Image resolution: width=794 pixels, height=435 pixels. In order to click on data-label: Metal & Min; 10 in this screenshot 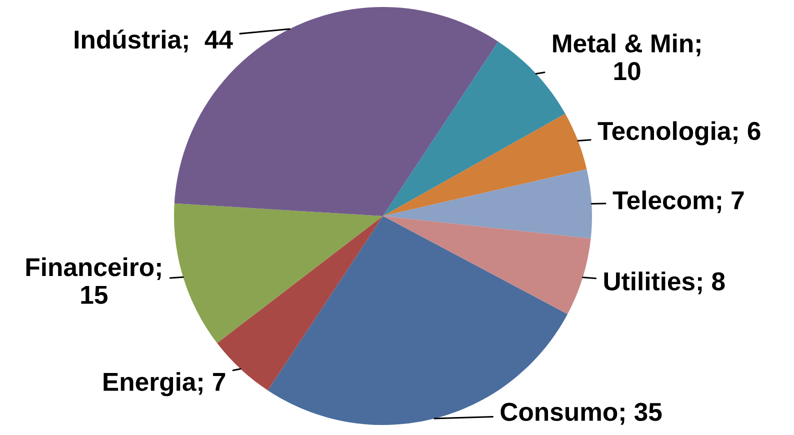, I will do `click(626, 57)`.